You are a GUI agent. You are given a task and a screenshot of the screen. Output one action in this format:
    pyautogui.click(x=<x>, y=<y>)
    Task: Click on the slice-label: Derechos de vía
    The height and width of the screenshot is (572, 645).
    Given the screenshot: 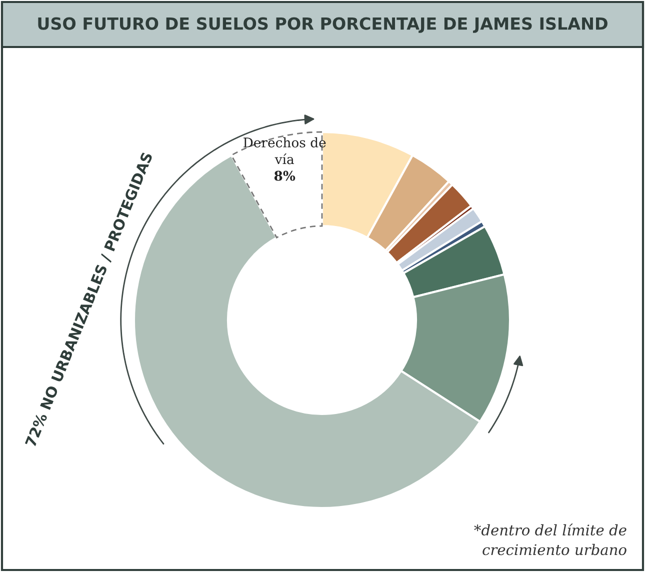 What is the action you would take?
    pyautogui.click(x=285, y=150)
    